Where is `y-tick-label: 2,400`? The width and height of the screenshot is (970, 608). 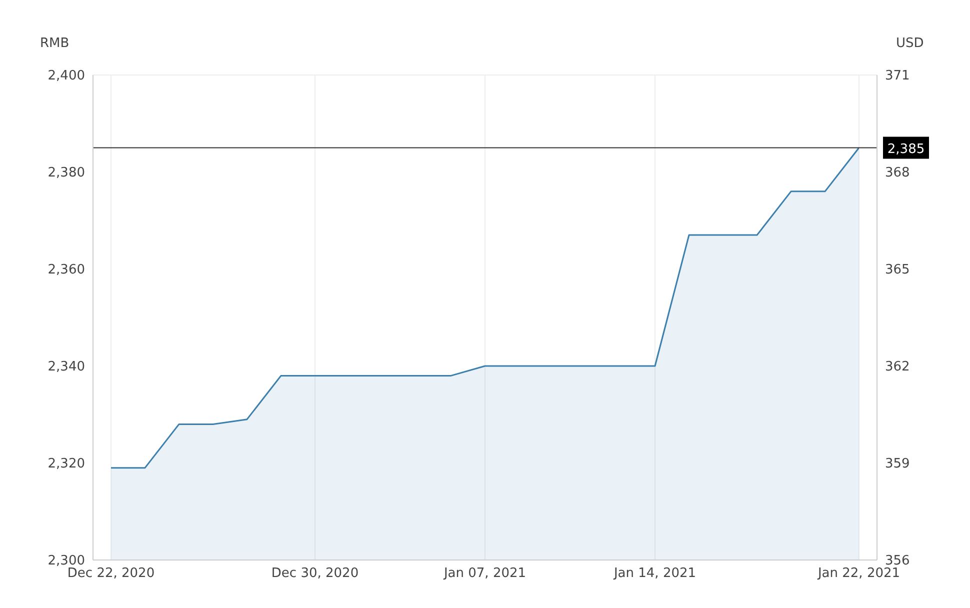 y-tick-label: 2,400 is located at coordinates (66, 76).